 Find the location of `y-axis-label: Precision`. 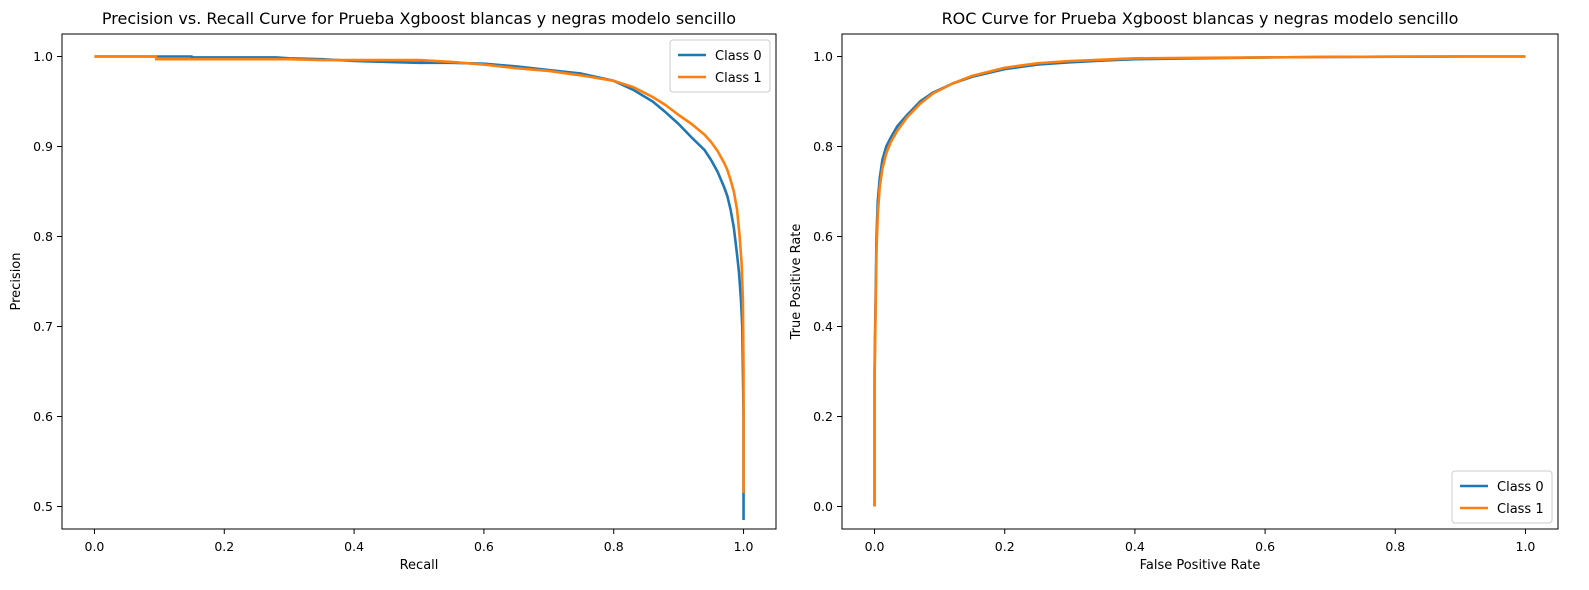

y-axis-label: Precision is located at coordinates (16, 281).